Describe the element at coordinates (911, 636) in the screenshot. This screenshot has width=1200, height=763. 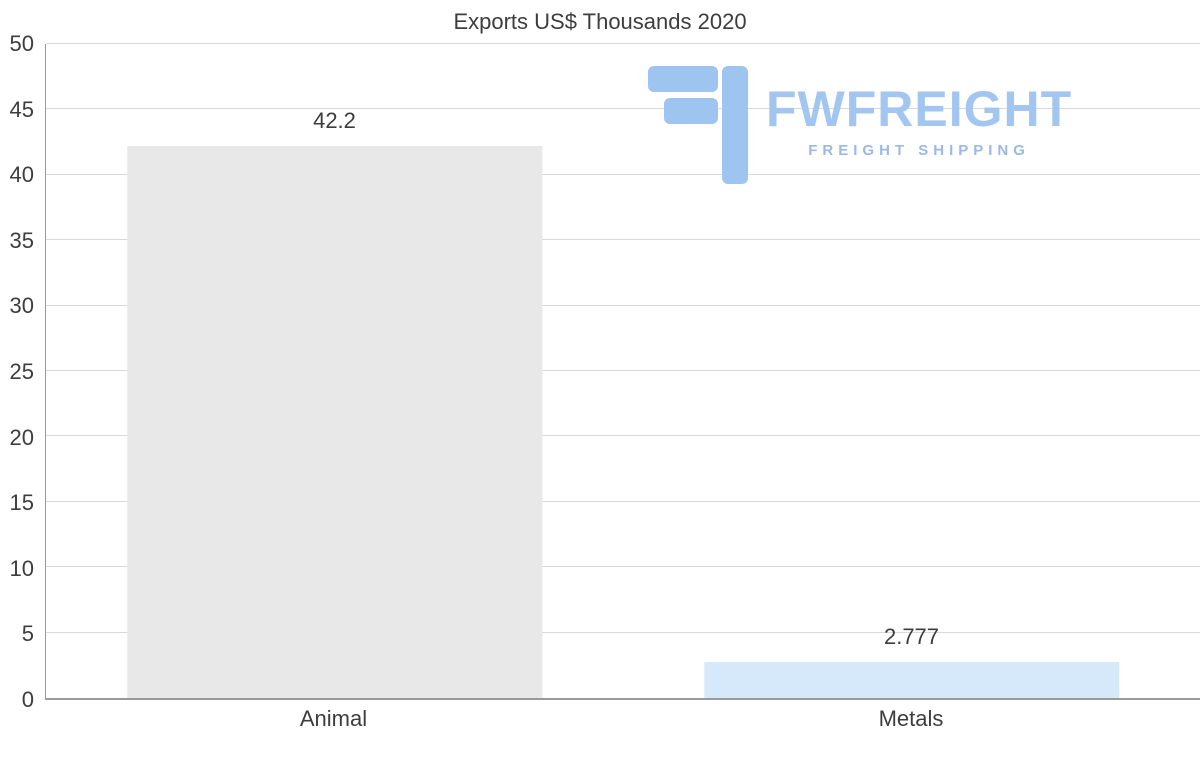
I see `bar-value-label: 2.777` at that location.